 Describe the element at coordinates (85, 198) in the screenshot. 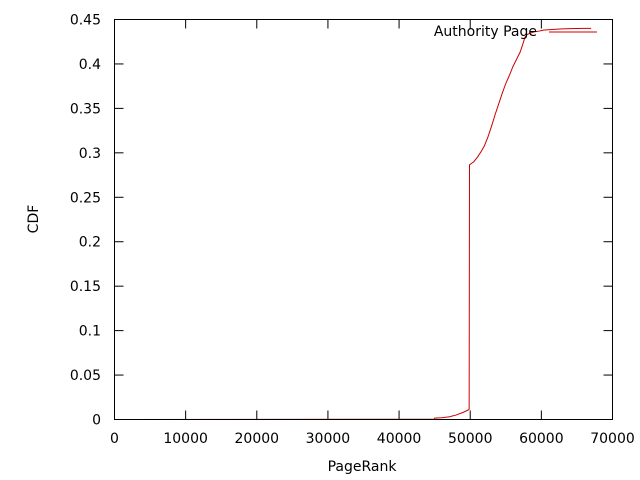

I see `y-tick-label: 0.25` at that location.